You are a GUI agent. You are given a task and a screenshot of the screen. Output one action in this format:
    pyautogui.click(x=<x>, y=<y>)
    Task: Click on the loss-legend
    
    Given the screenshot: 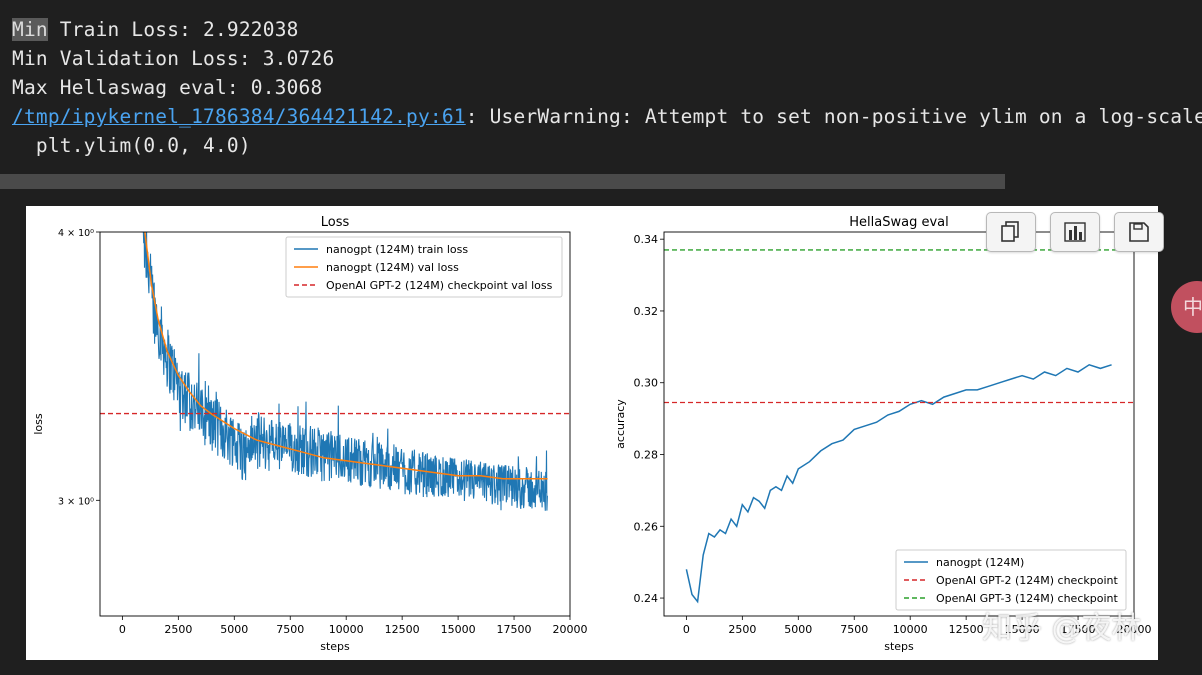 What is the action you would take?
    pyautogui.click(x=424, y=267)
    